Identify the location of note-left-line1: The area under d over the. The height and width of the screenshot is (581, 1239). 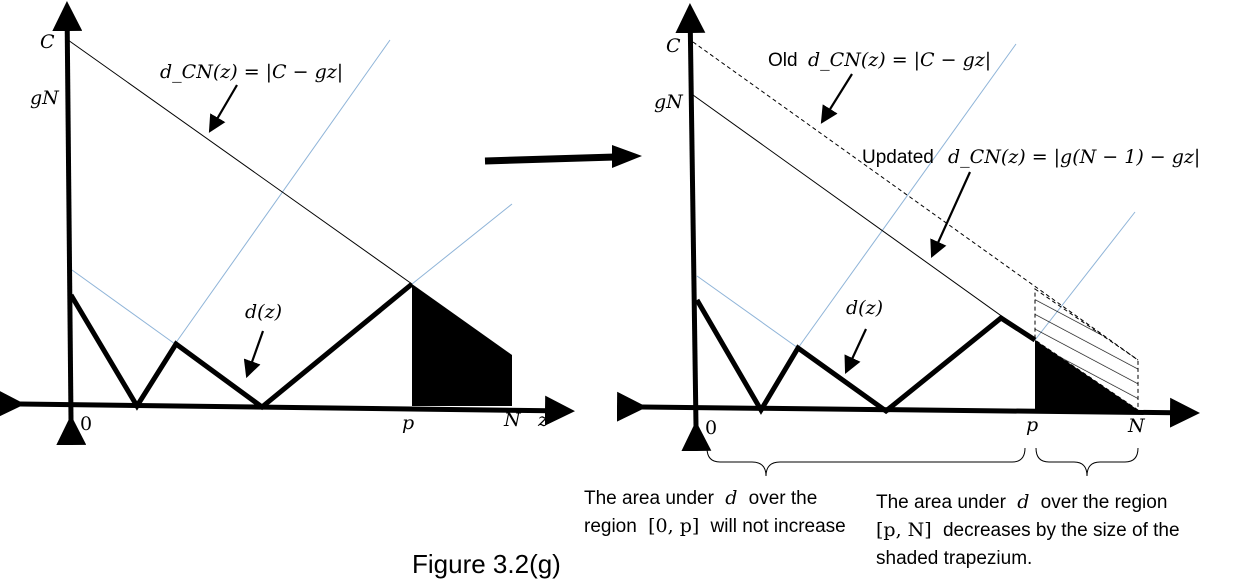
(700, 498).